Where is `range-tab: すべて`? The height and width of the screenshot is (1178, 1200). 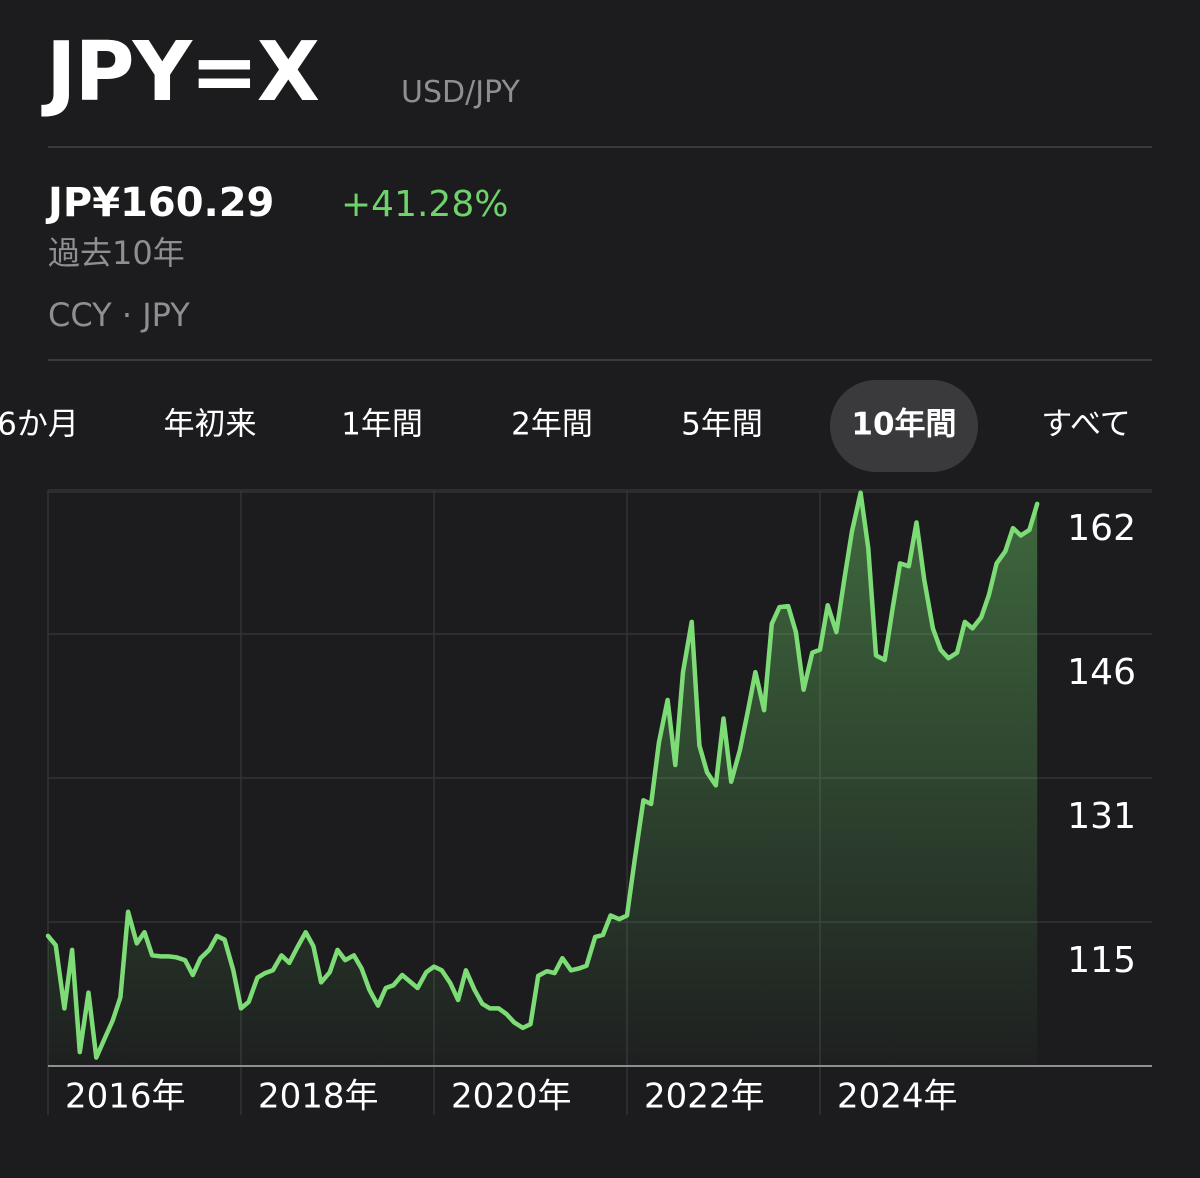
range-tab: すべて is located at coordinates (1086, 425).